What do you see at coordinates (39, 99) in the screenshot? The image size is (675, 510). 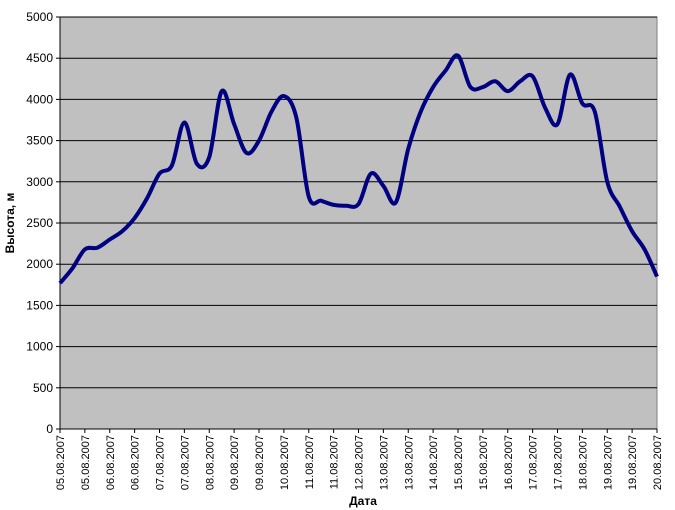 I see `y-tick-label: 4000` at bounding box center [39, 99].